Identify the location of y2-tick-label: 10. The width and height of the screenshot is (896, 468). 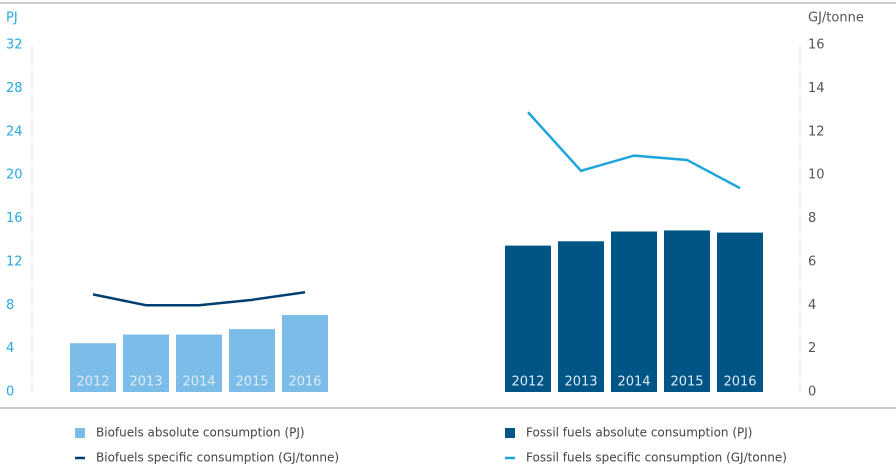
(816, 175).